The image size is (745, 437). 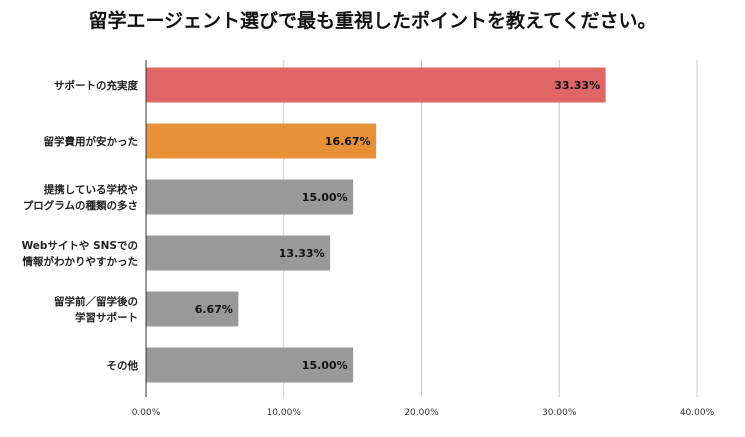 What do you see at coordinates (80, 205) in the screenshot?
I see `category-label: プログラムの種類の多さ` at bounding box center [80, 205].